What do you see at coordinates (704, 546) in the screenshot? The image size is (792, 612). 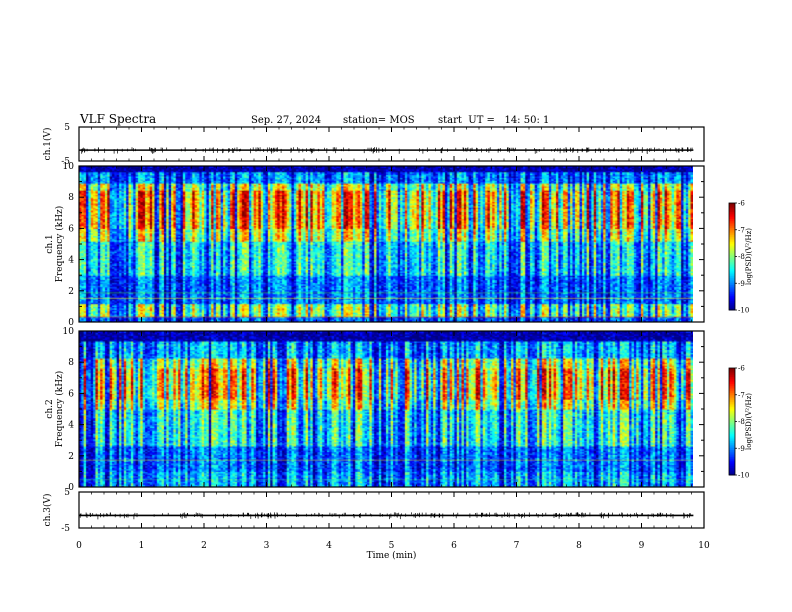 I see `x-tick-label: 10` at bounding box center [704, 546].